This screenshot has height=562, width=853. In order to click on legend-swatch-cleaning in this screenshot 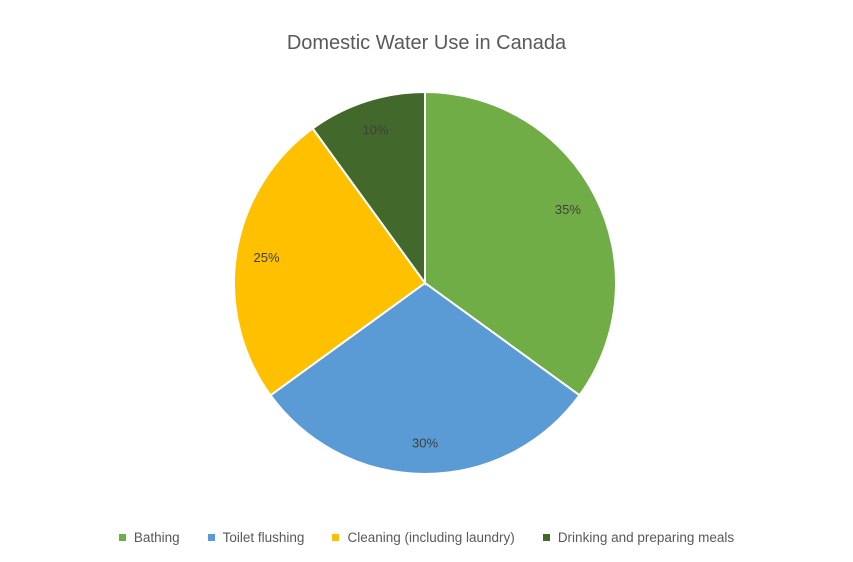, I will do `click(336, 537)`.